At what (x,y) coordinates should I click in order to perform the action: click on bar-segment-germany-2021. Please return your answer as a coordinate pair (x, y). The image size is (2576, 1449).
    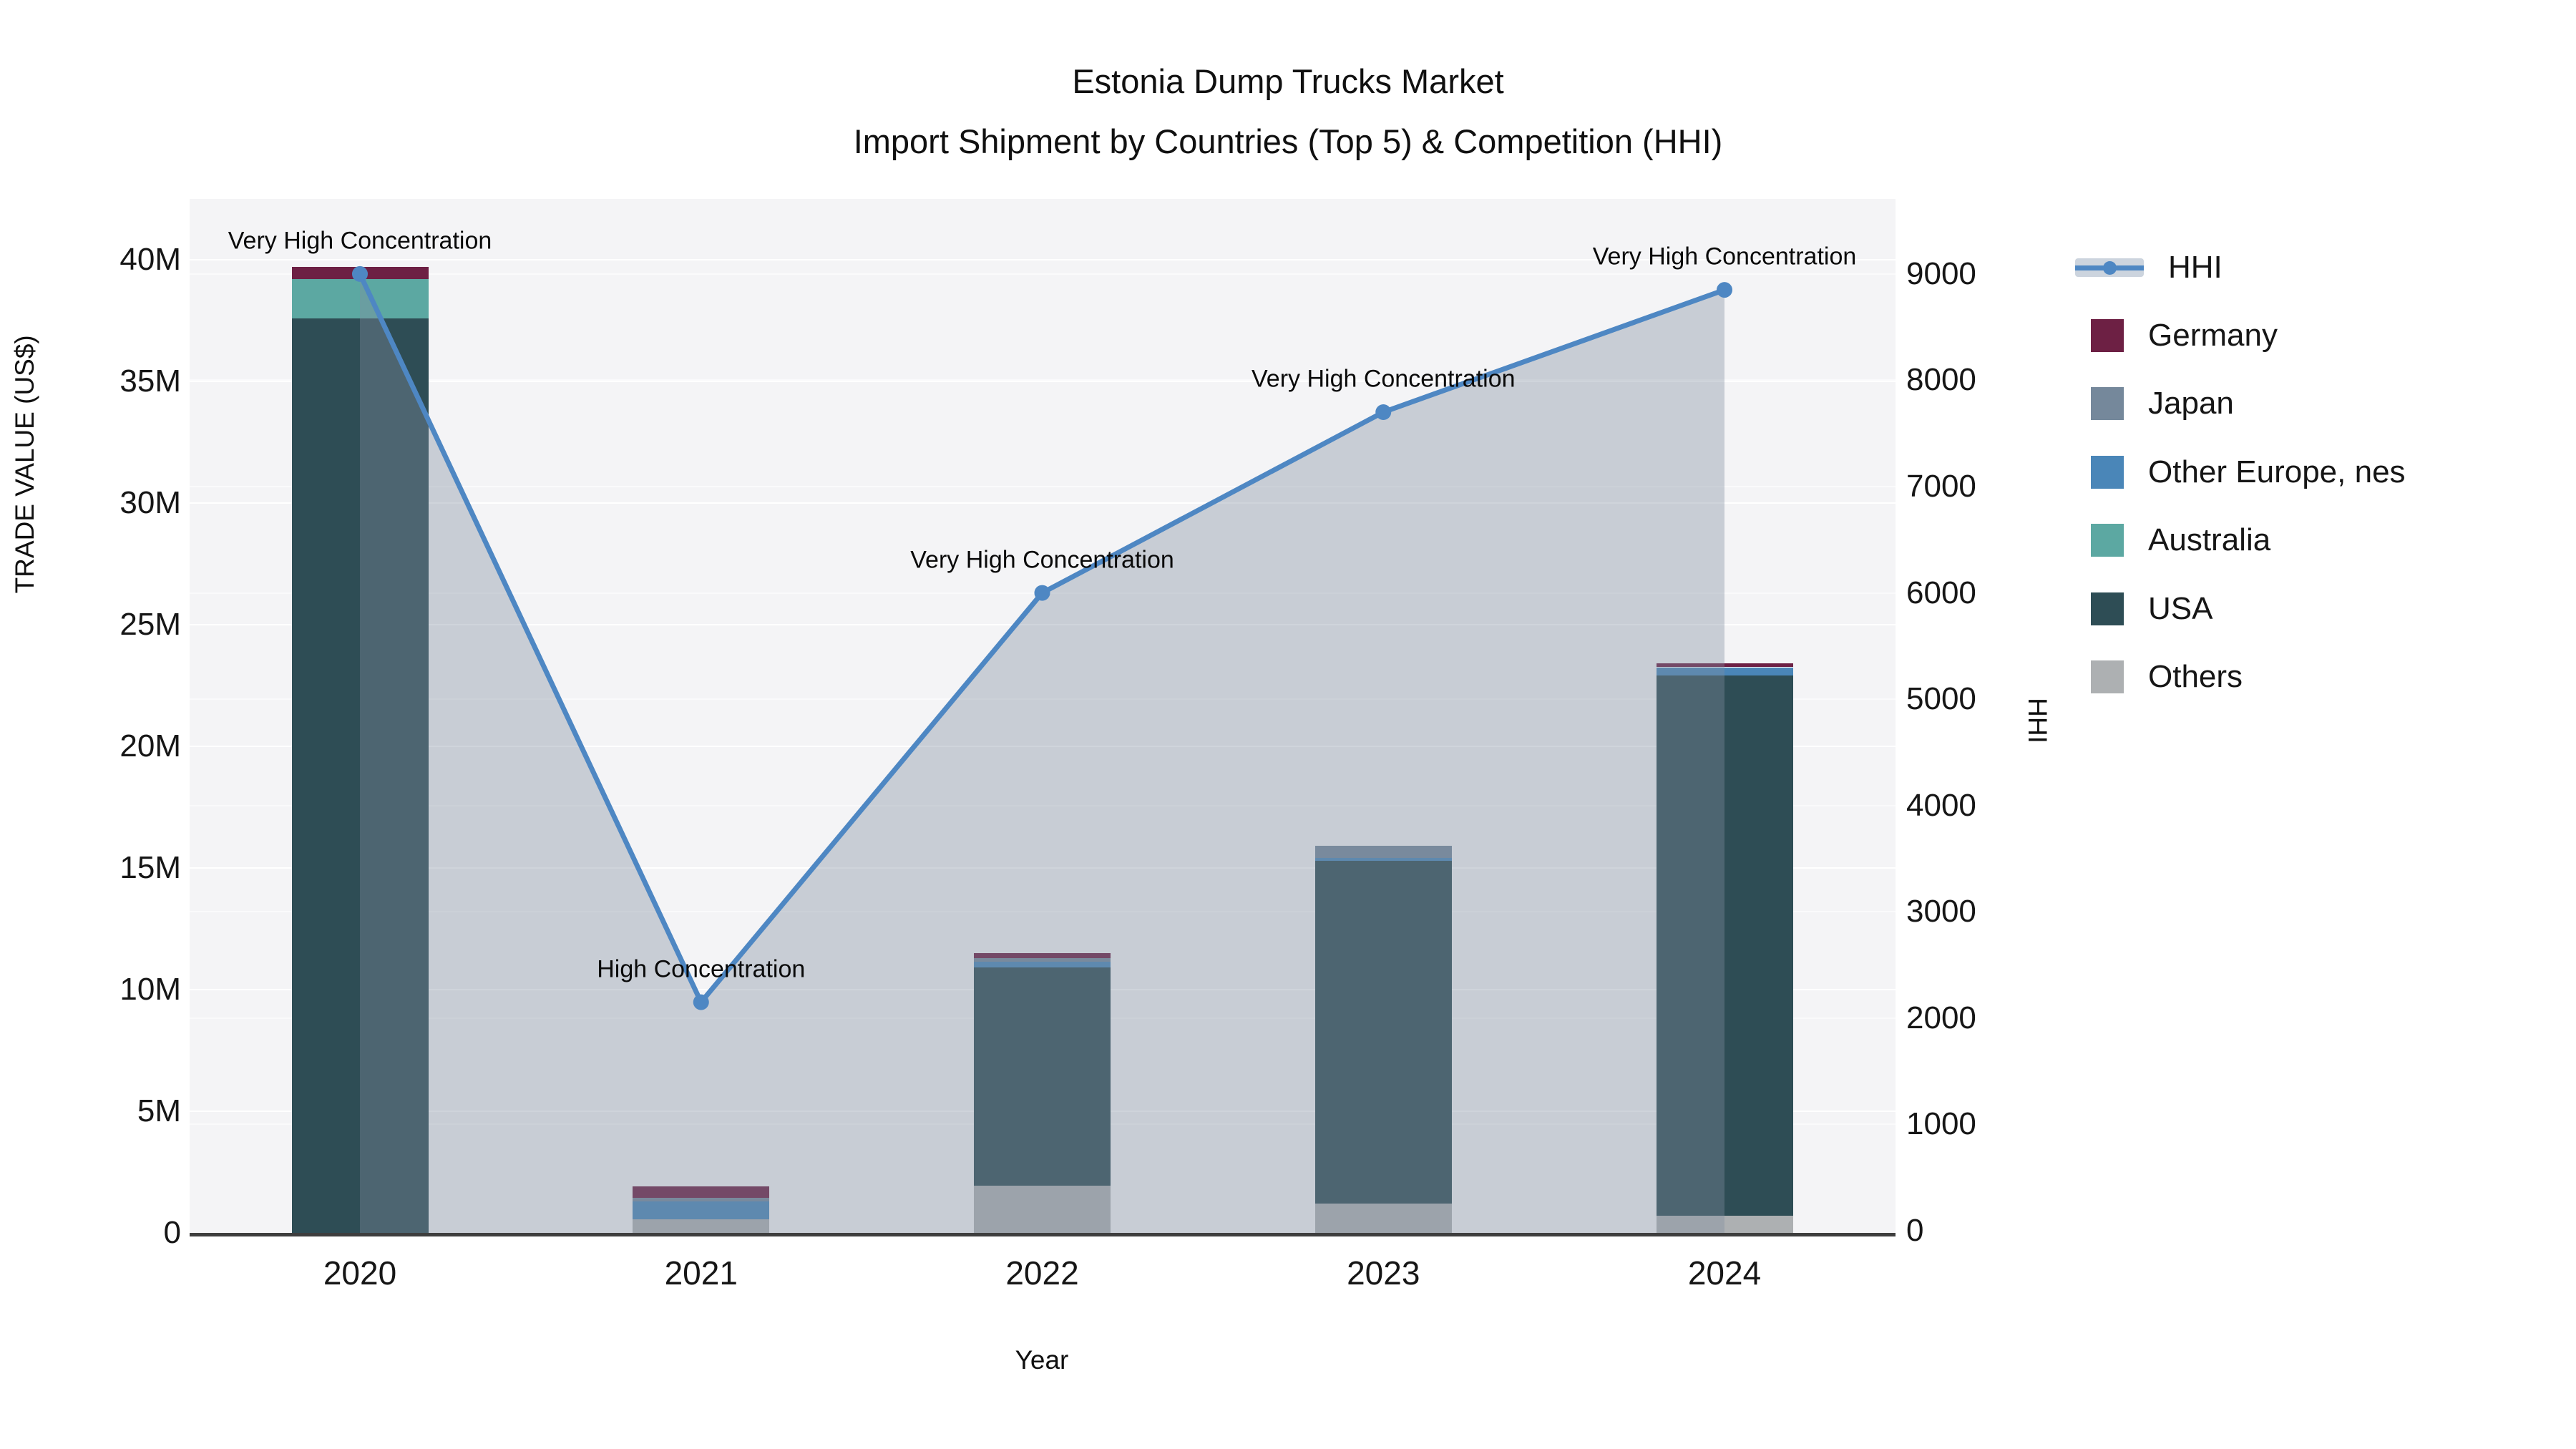
    Looking at the image, I should click on (701, 1192).